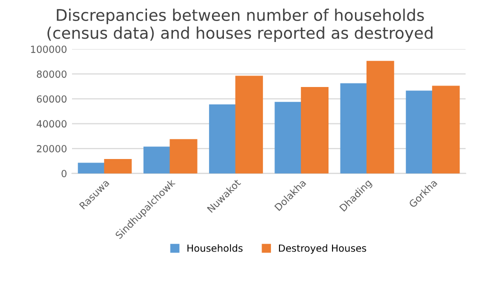 The image size is (480, 289). Describe the element at coordinates (215, 248) in the screenshot. I see `legend-label: Households` at that location.